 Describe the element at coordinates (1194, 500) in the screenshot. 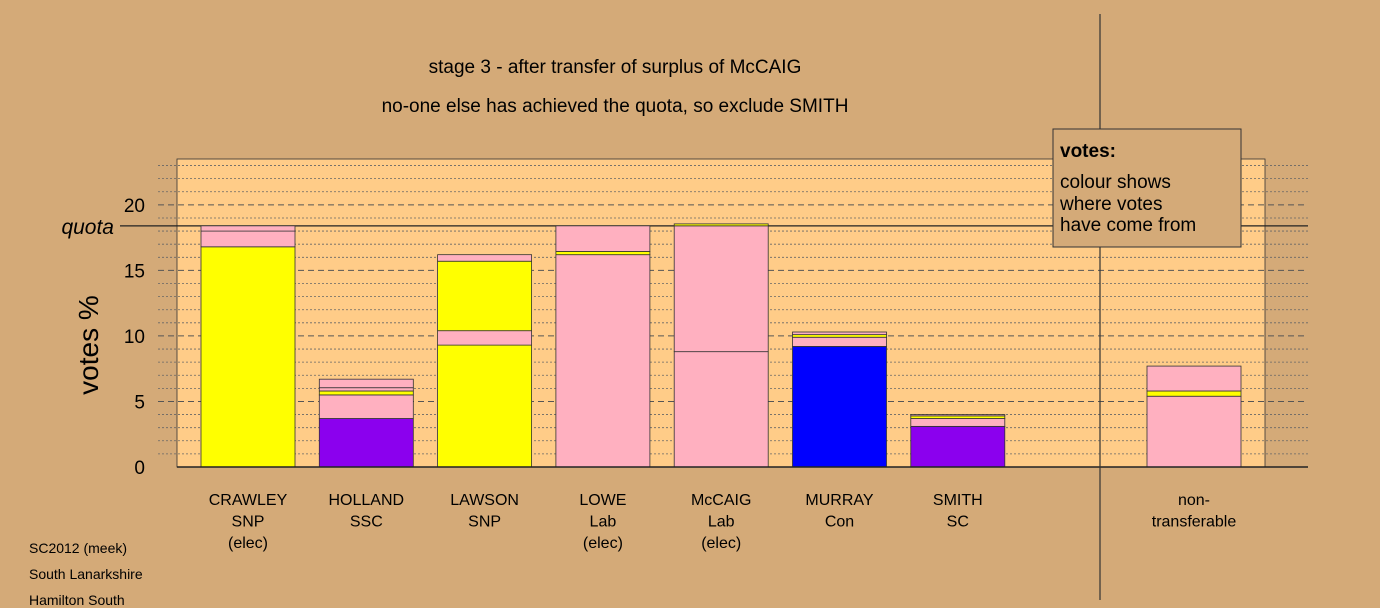

I see `x-tick-label: non-` at that location.